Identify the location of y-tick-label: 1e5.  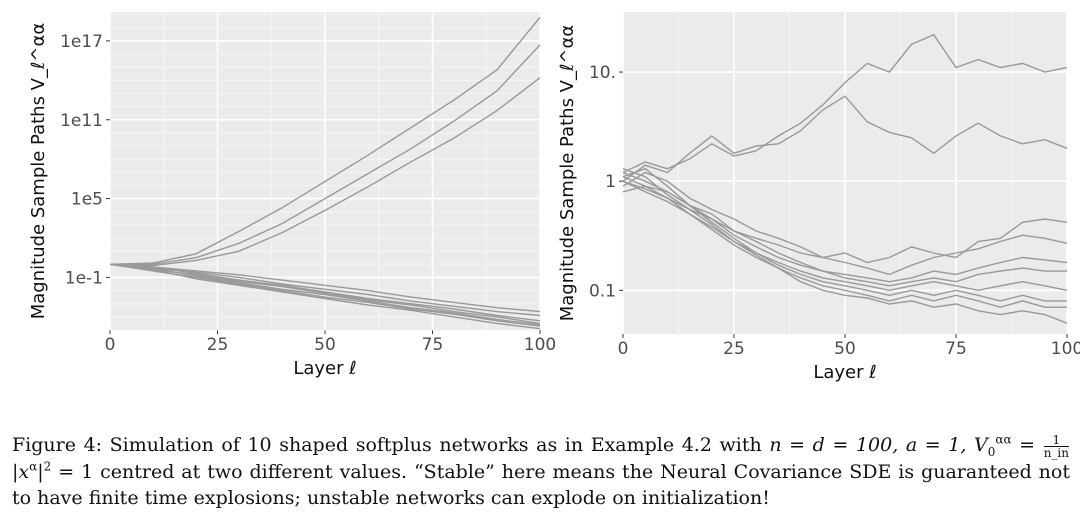
(87, 200).